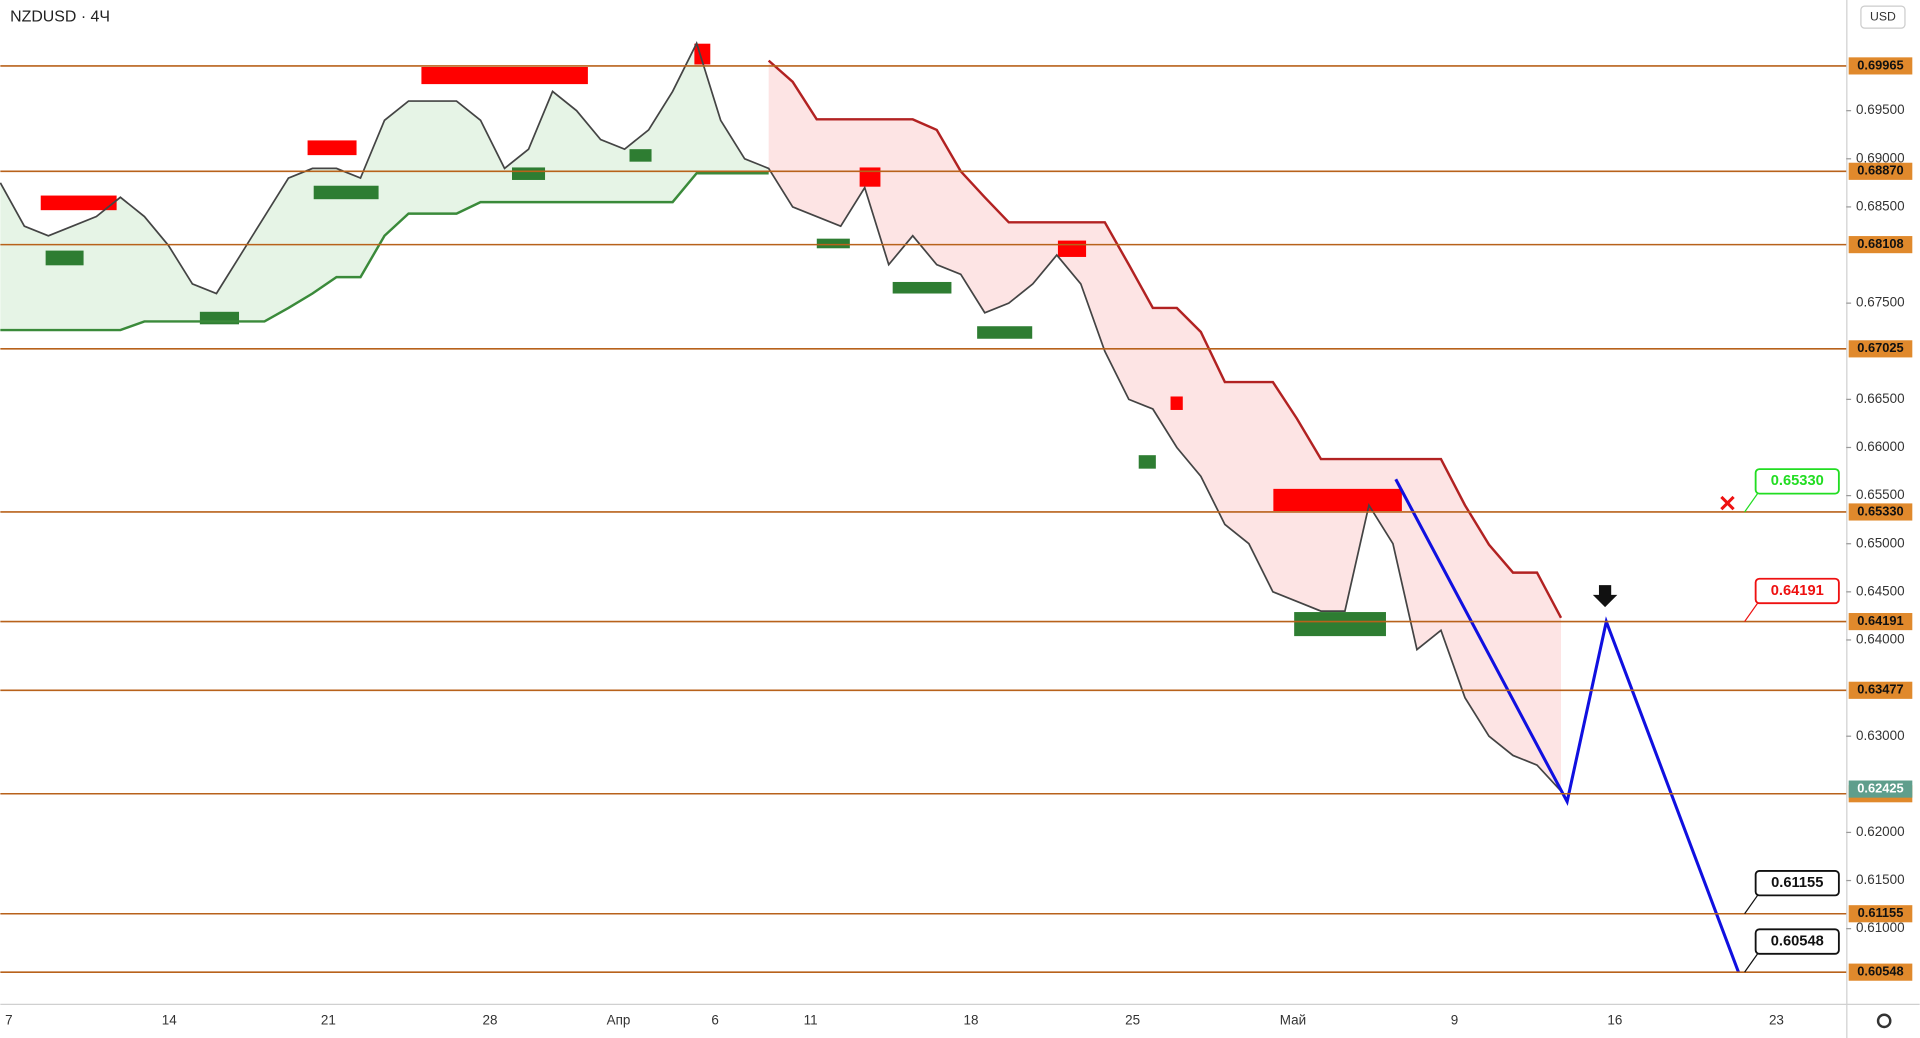 The height and width of the screenshot is (1038, 1920). I want to click on level-price-label: 0.65330, so click(1880, 510).